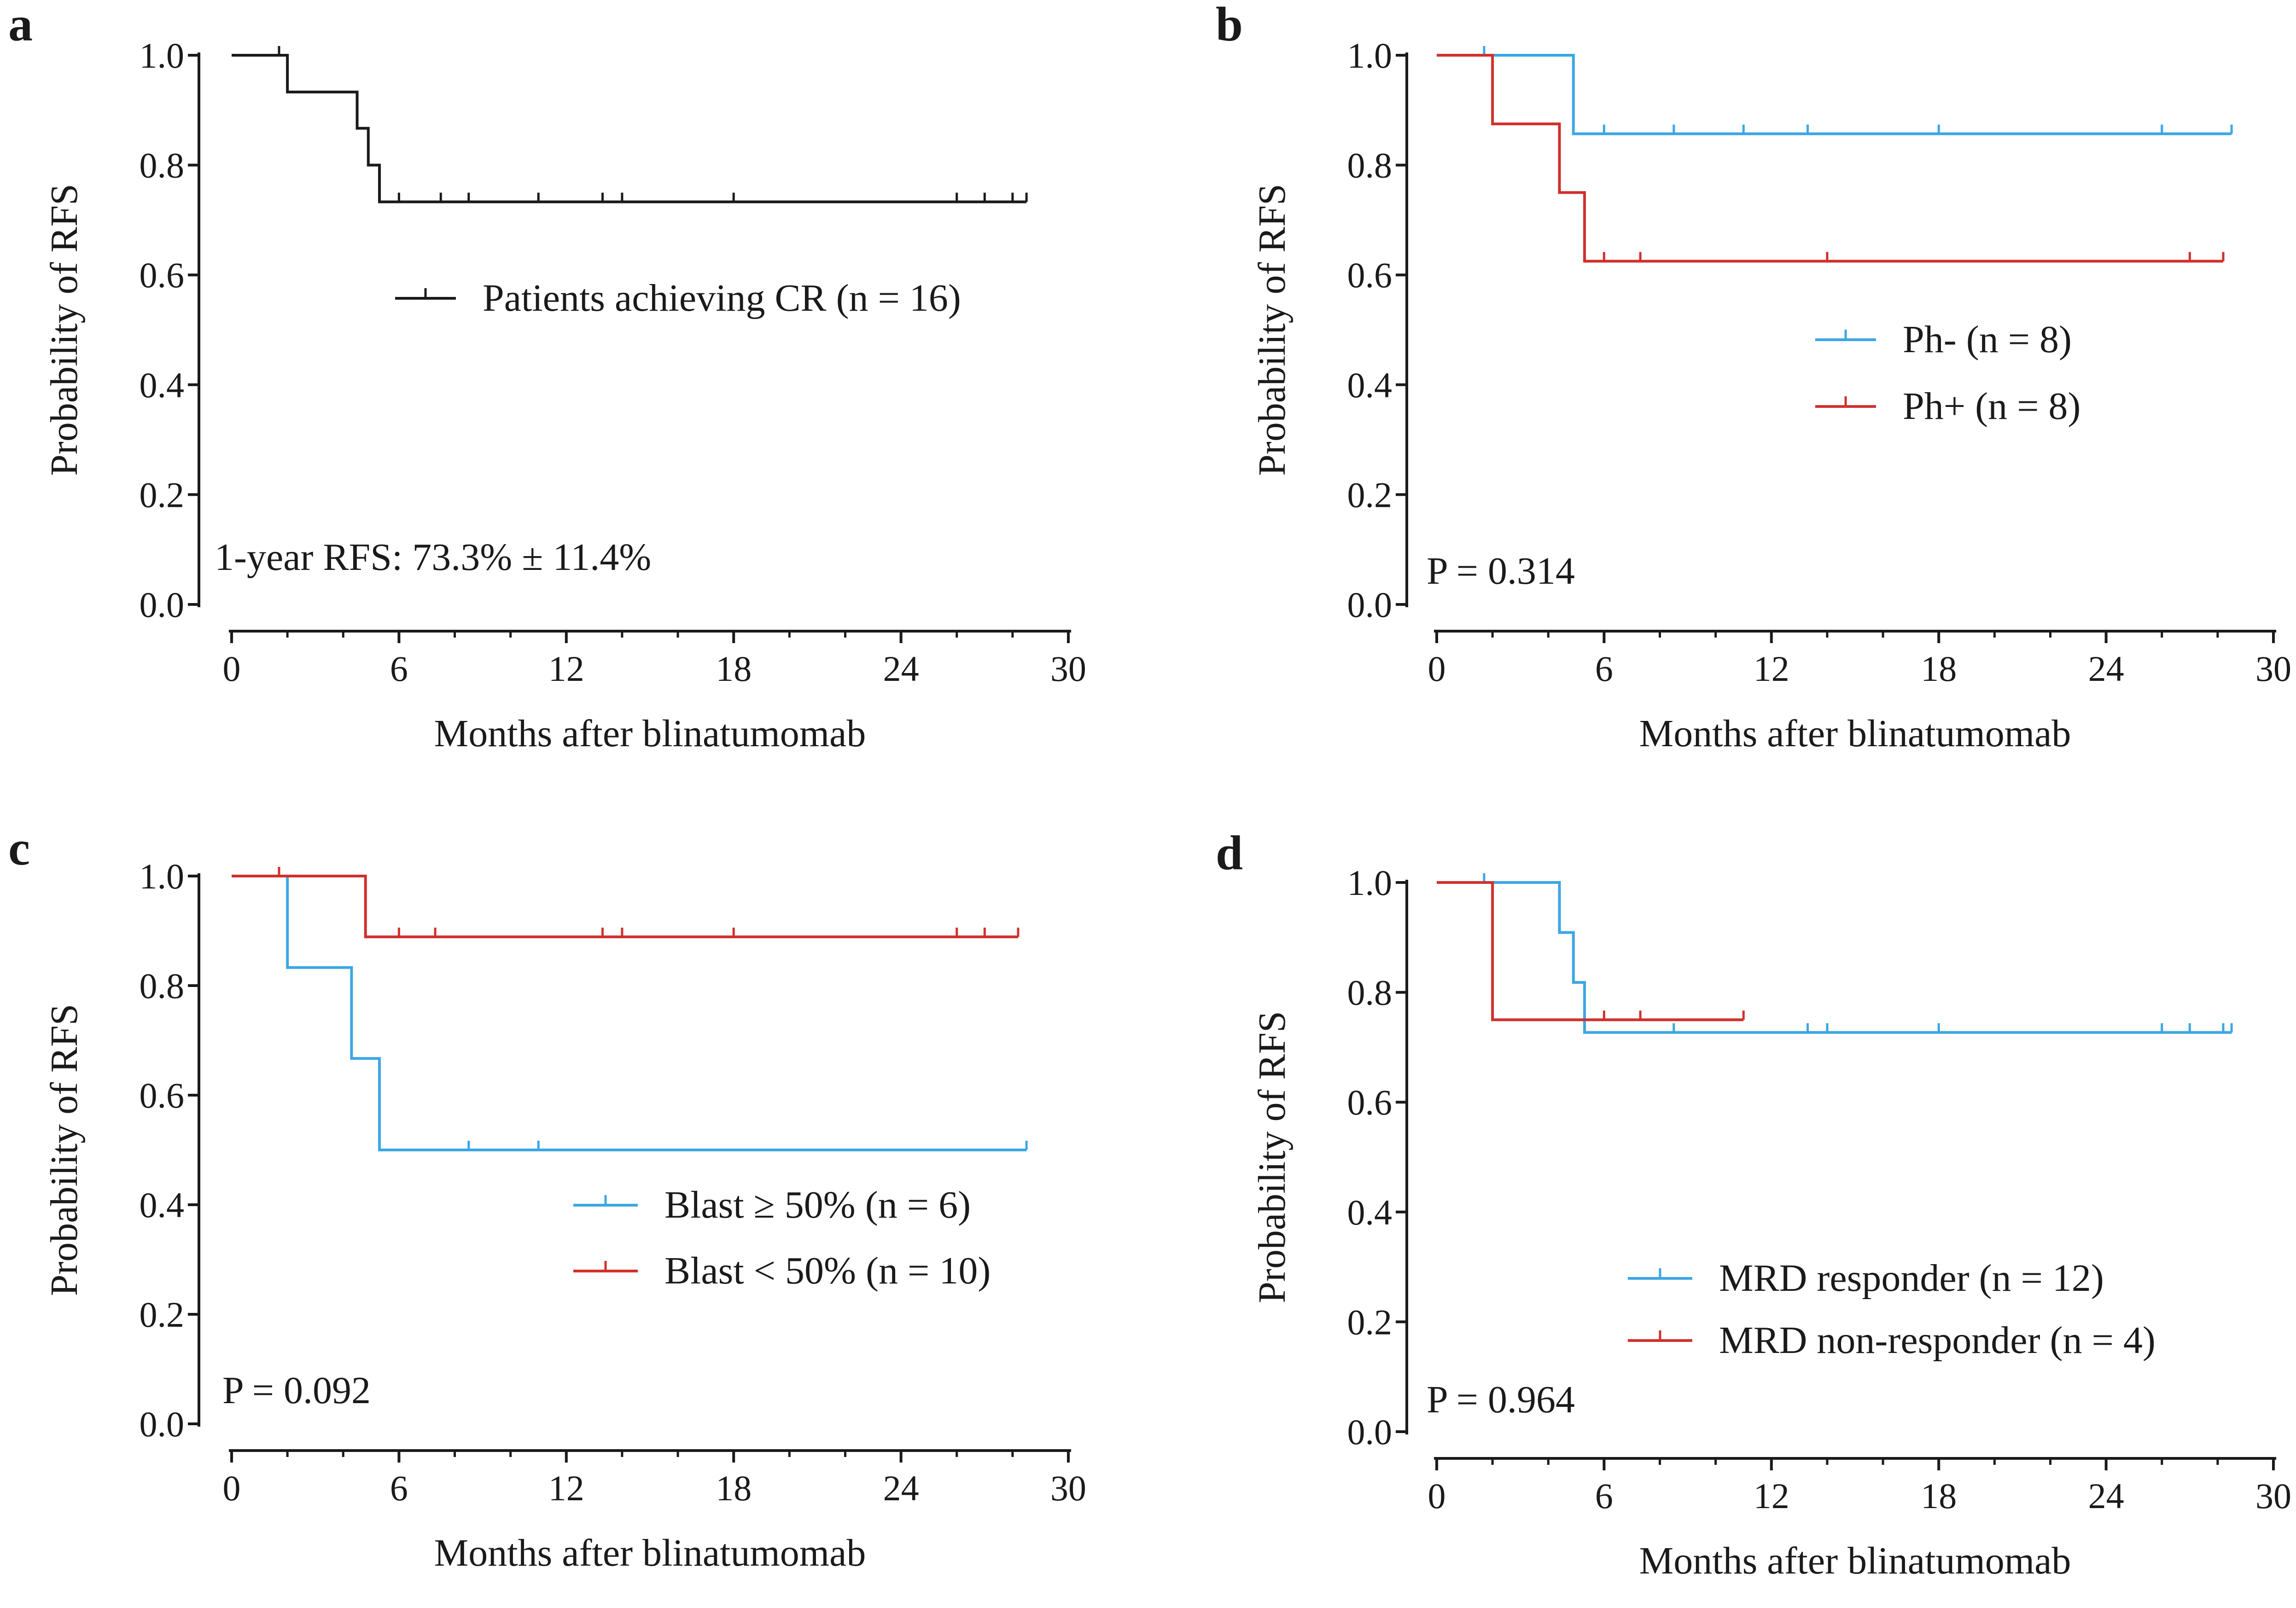 The width and height of the screenshot is (2296, 1608). Describe the element at coordinates (827, 1270) in the screenshot. I see `legend-label: Blast < 50% (n = 10)` at that location.